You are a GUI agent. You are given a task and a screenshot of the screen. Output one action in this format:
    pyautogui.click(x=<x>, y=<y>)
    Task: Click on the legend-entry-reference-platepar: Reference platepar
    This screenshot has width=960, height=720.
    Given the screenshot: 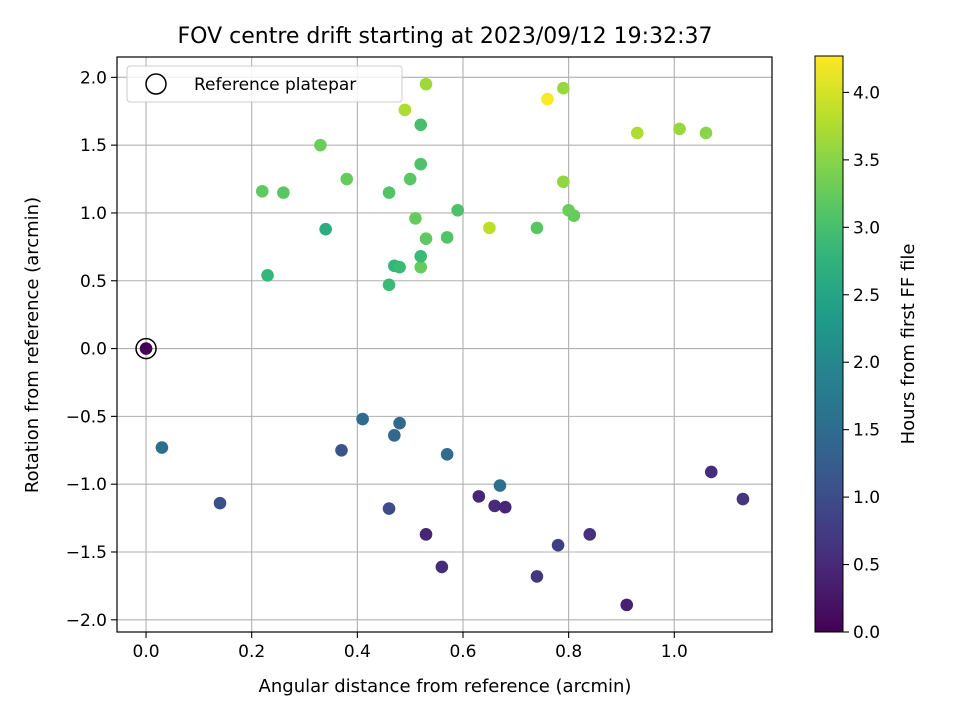 What is the action you would take?
    pyautogui.click(x=275, y=85)
    